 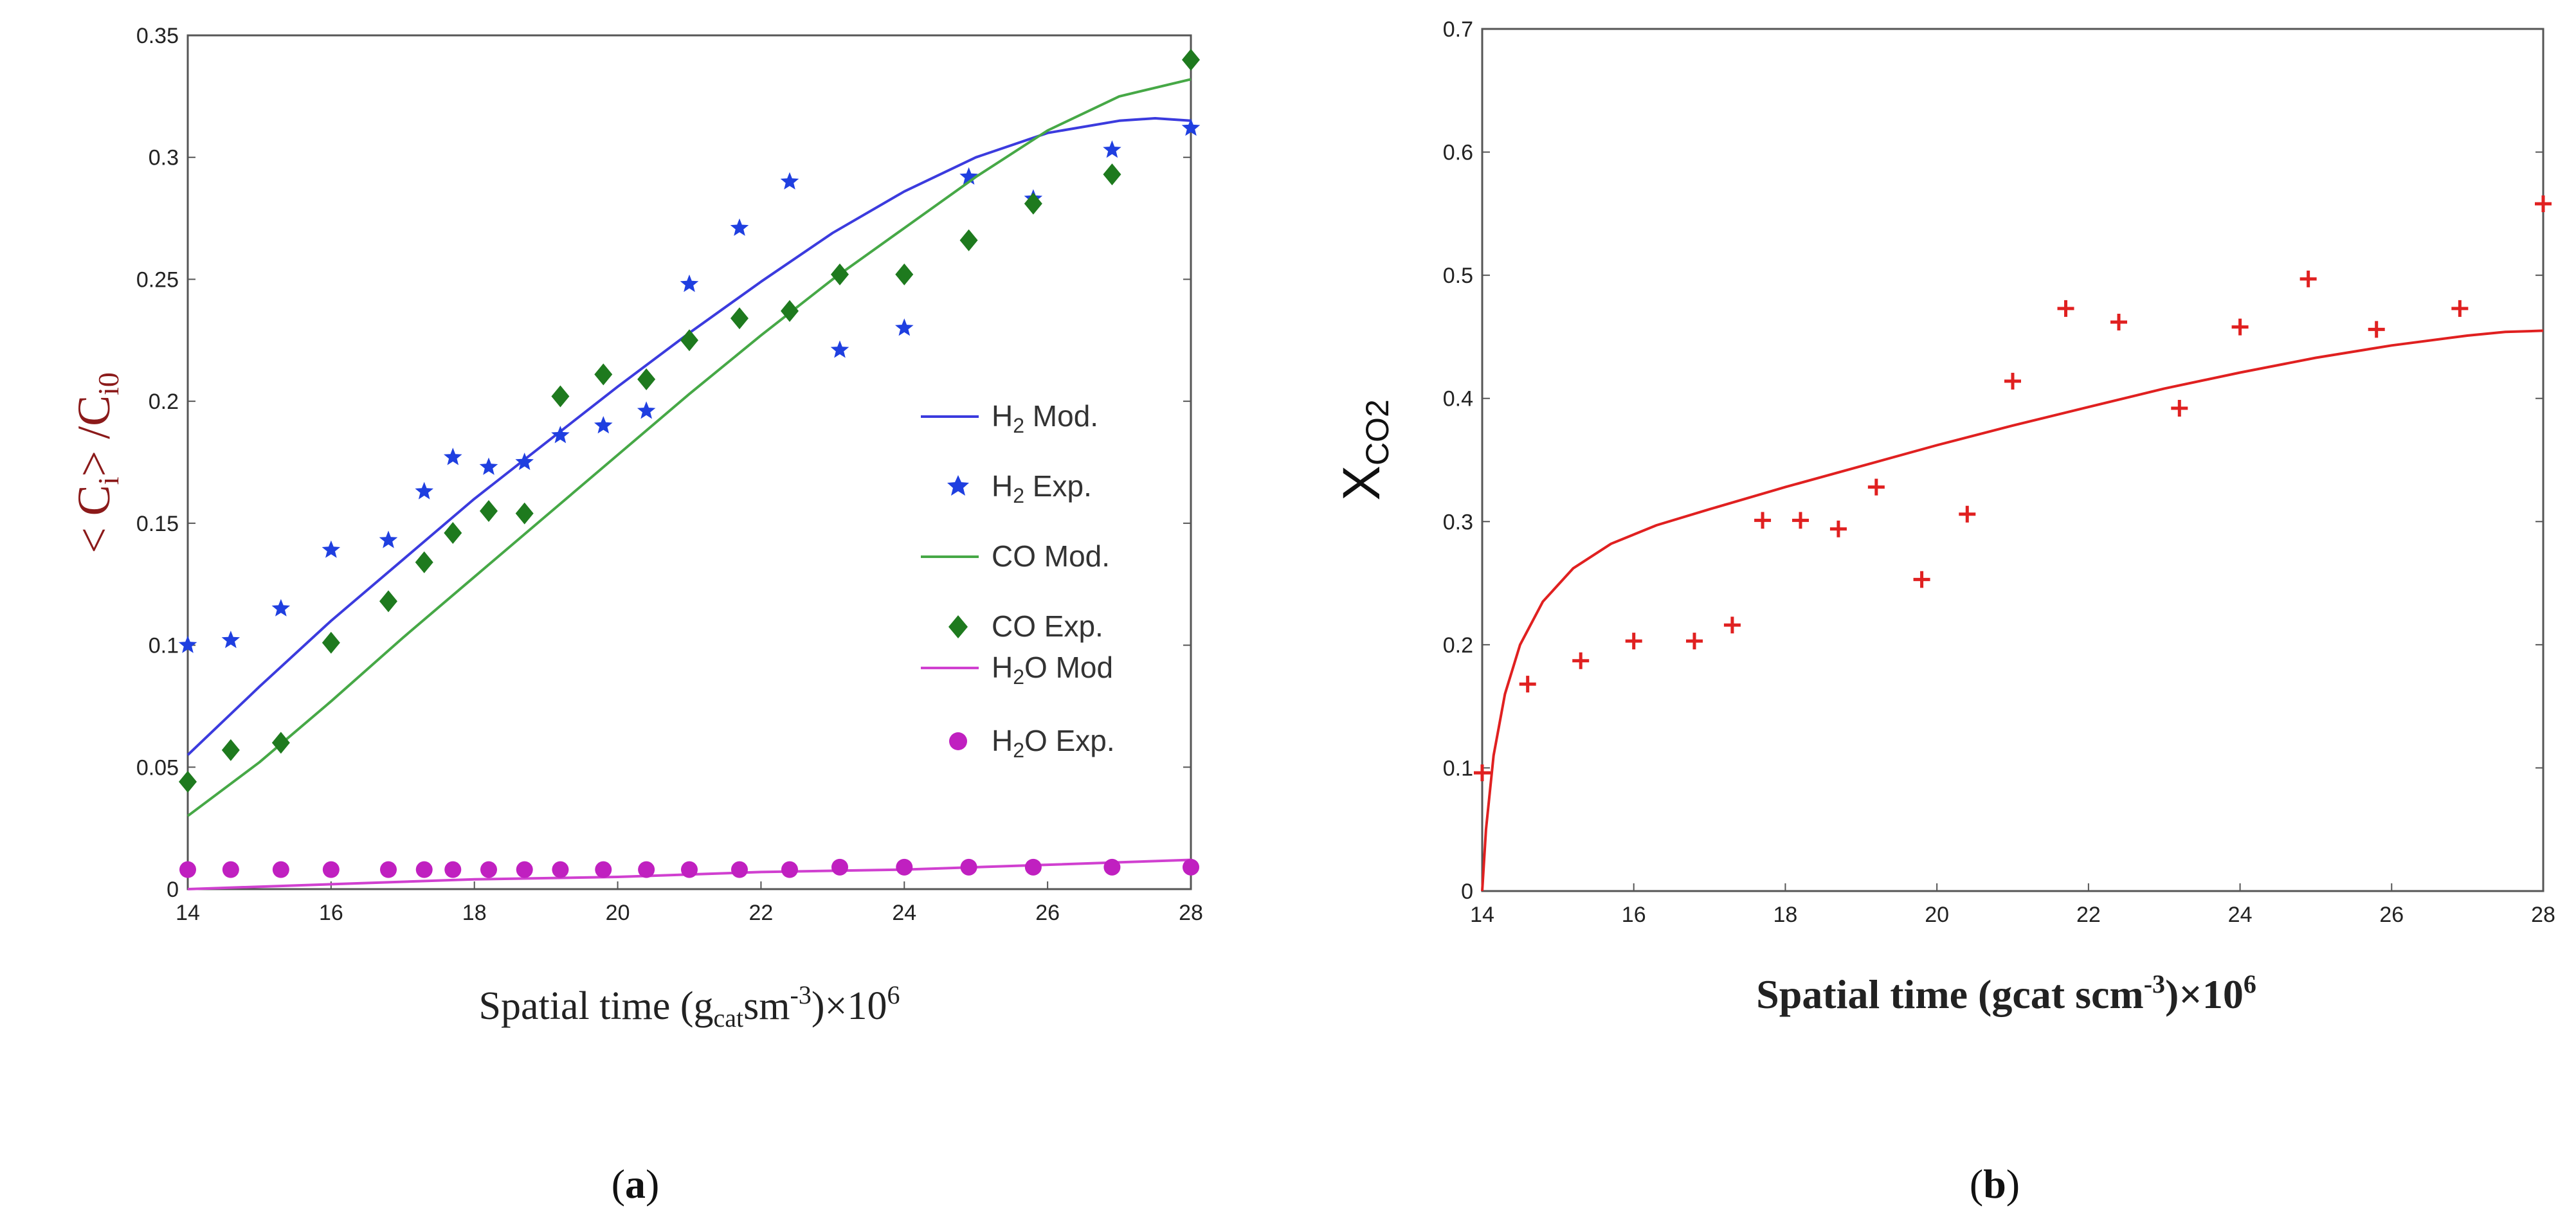 What do you see at coordinates (1482, 915) in the screenshot?
I see `x-tick-label: 14` at bounding box center [1482, 915].